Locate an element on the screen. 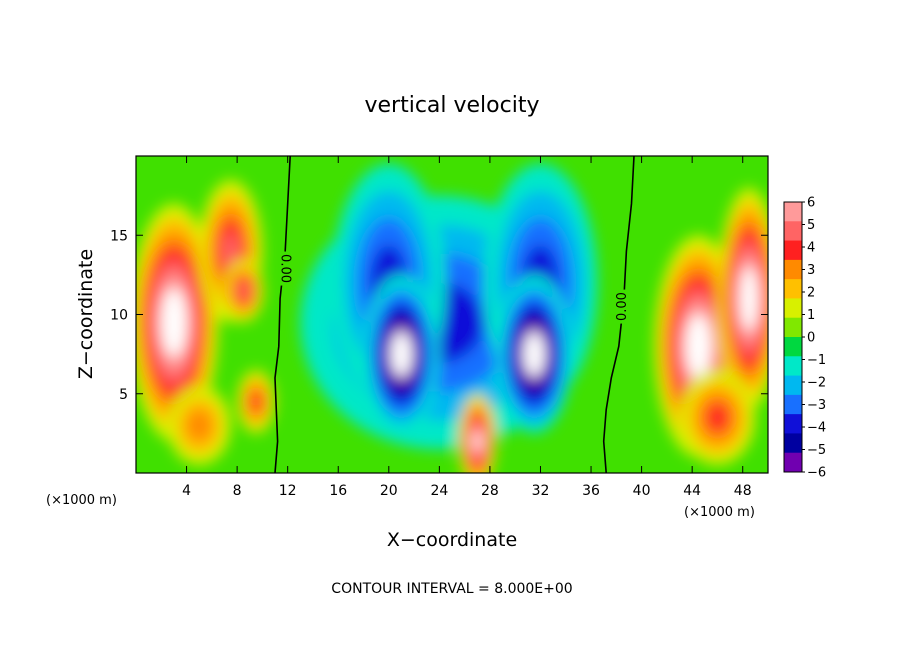  colorbar: 6 5 4 3 2 1 0 −1 −2 −3 −4 −5 −6 is located at coordinates (804, 338).